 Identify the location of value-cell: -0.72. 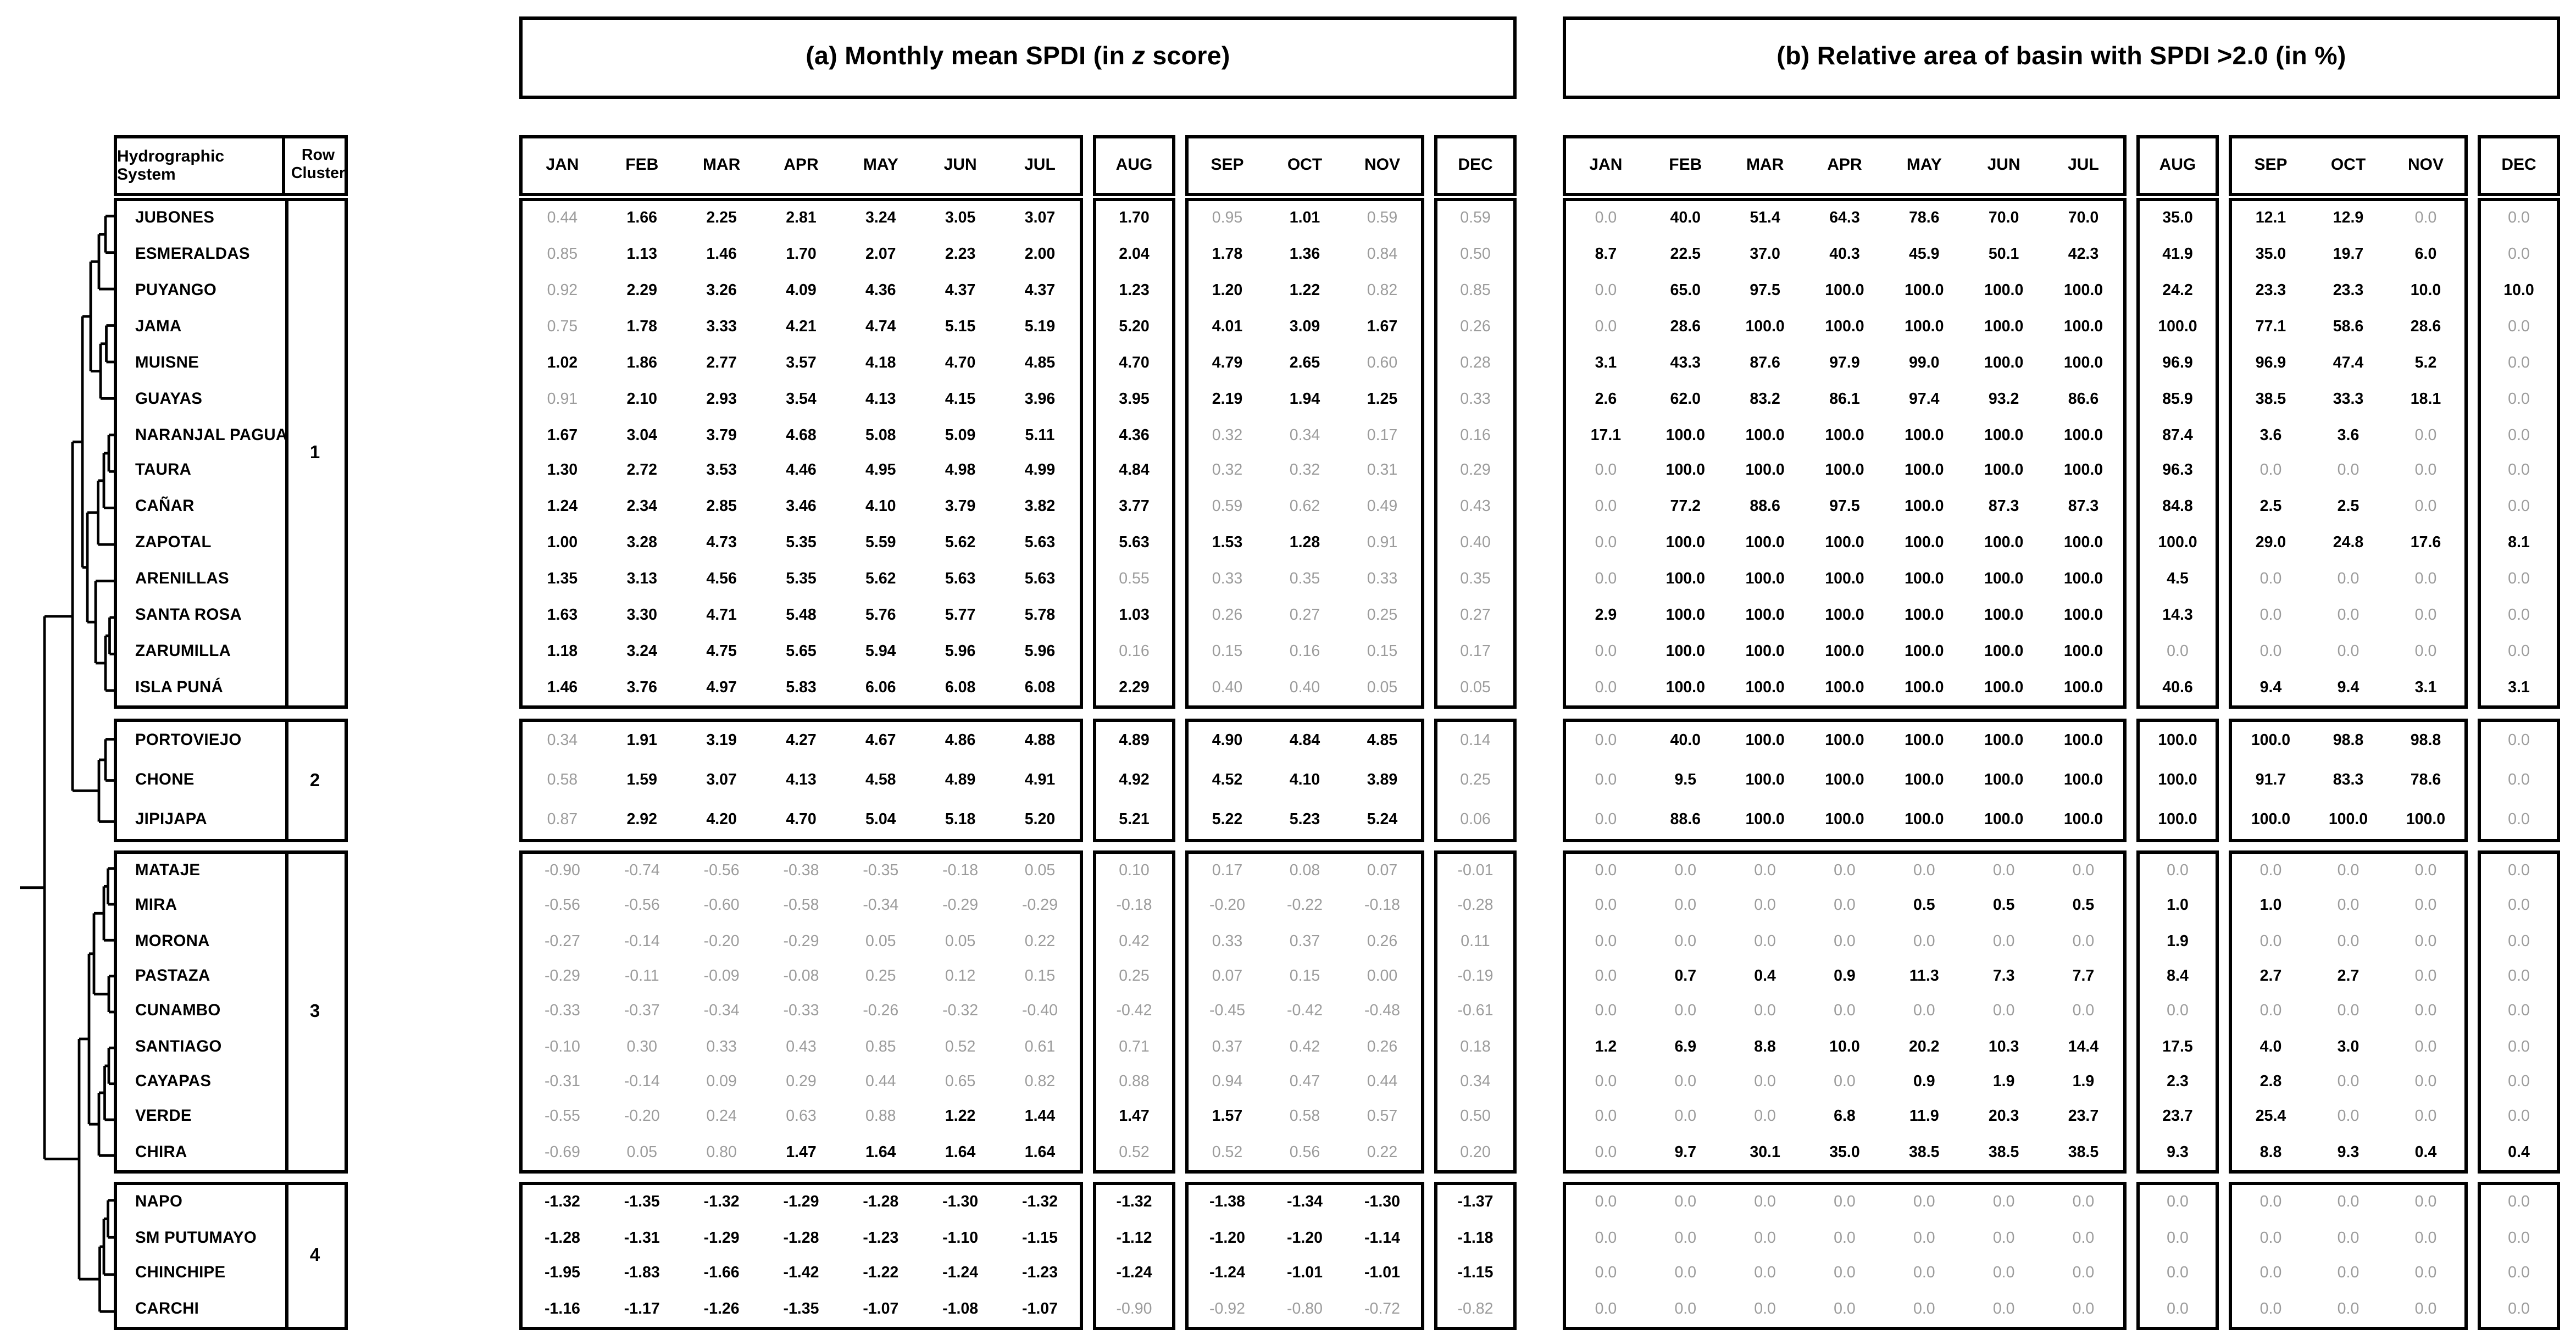
(1382, 1309).